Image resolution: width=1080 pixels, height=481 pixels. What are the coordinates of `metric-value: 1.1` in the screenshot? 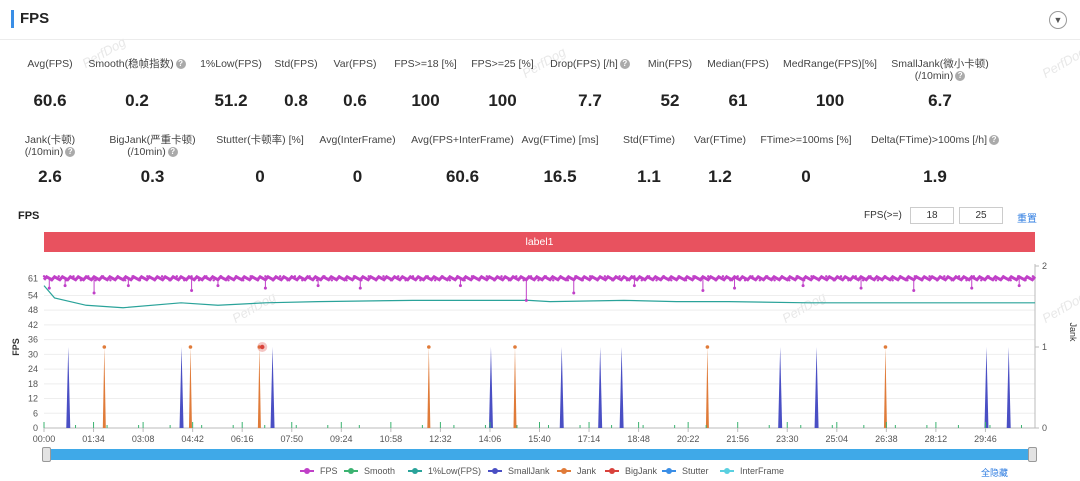 It's located at (649, 176).